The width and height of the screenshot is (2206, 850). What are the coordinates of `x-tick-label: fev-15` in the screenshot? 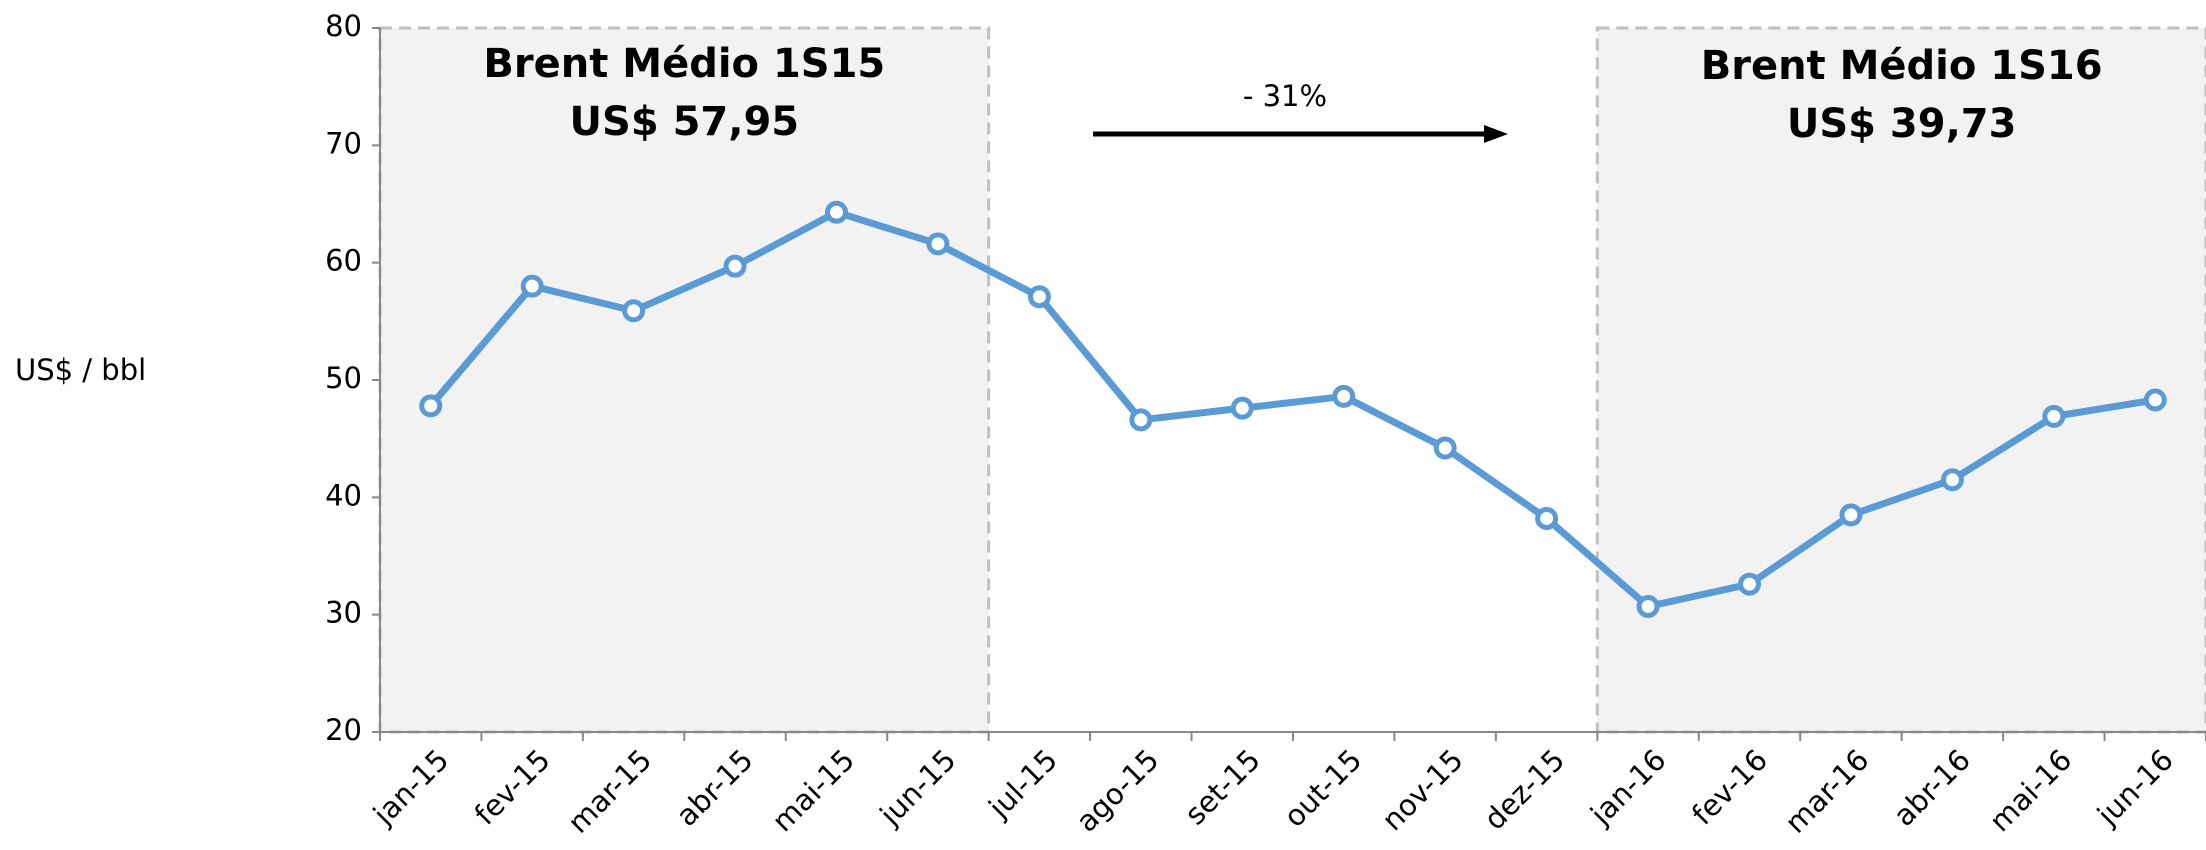 It's located at (512, 787).